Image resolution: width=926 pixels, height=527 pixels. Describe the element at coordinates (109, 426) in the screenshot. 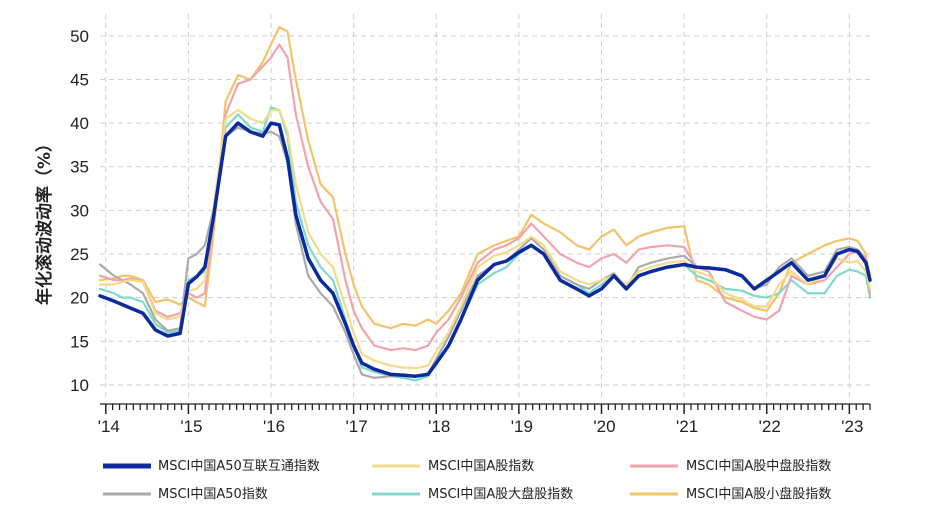

I see `x-tick-label: '14` at that location.